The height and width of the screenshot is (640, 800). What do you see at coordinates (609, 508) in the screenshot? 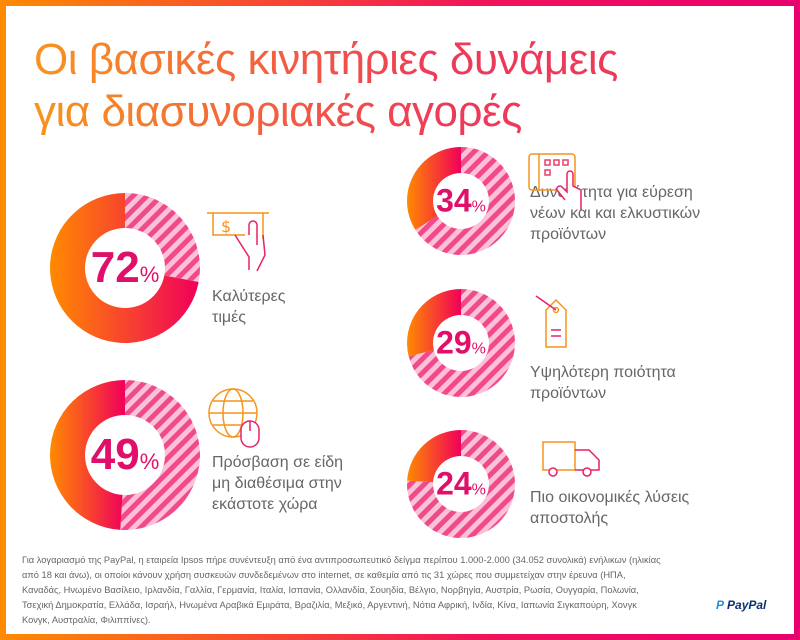
I see `driver-label: Πιο οικονομικές λύσεις αποστολής` at bounding box center [609, 508].